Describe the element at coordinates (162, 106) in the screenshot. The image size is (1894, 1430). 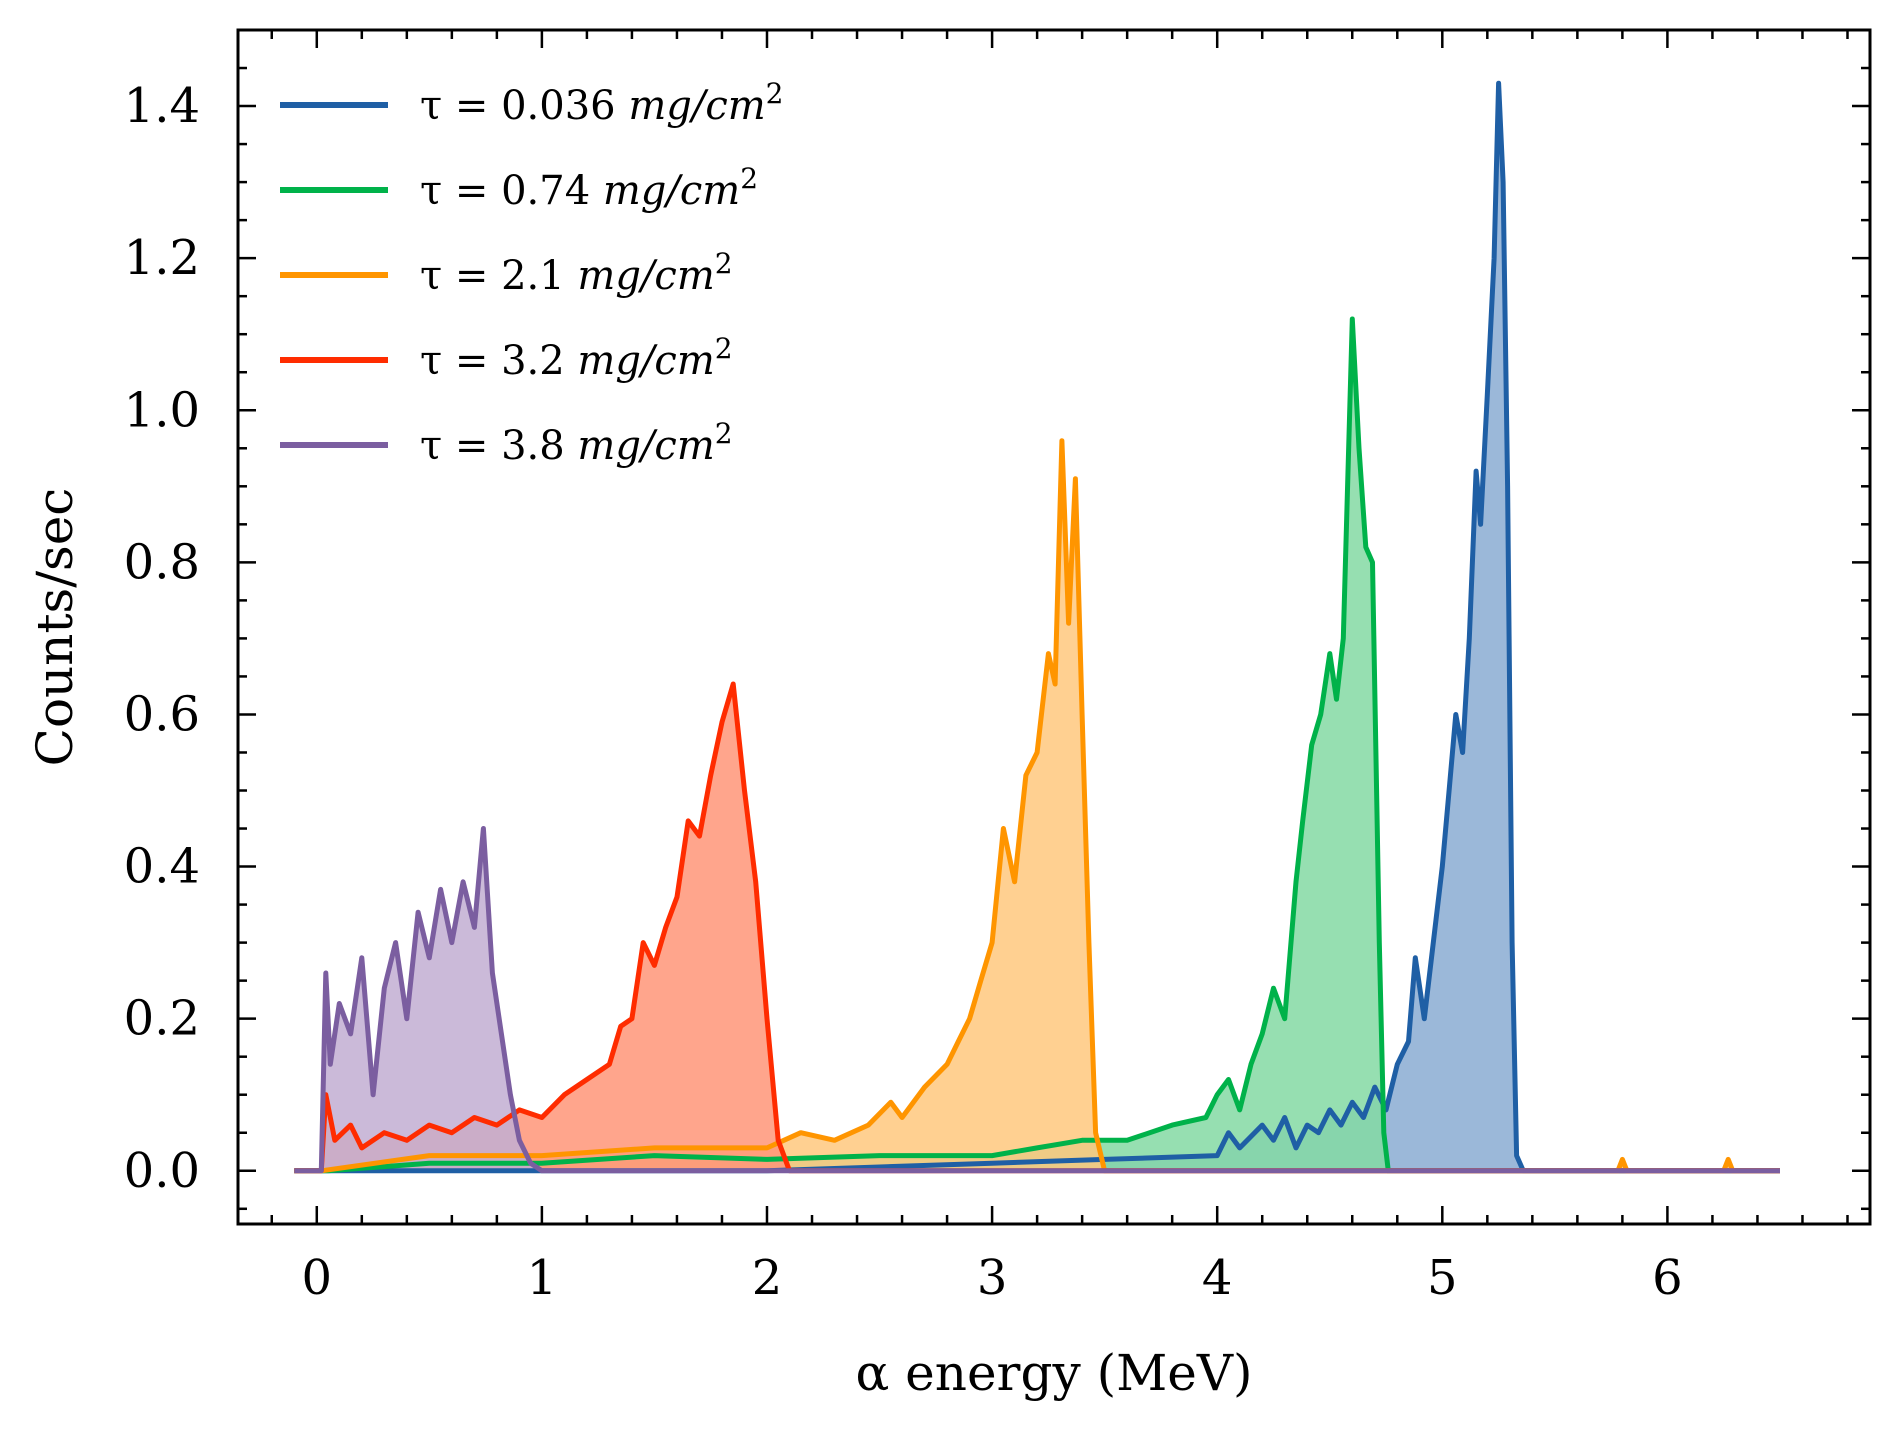
I see `y-tick-label: 1.4` at that location.